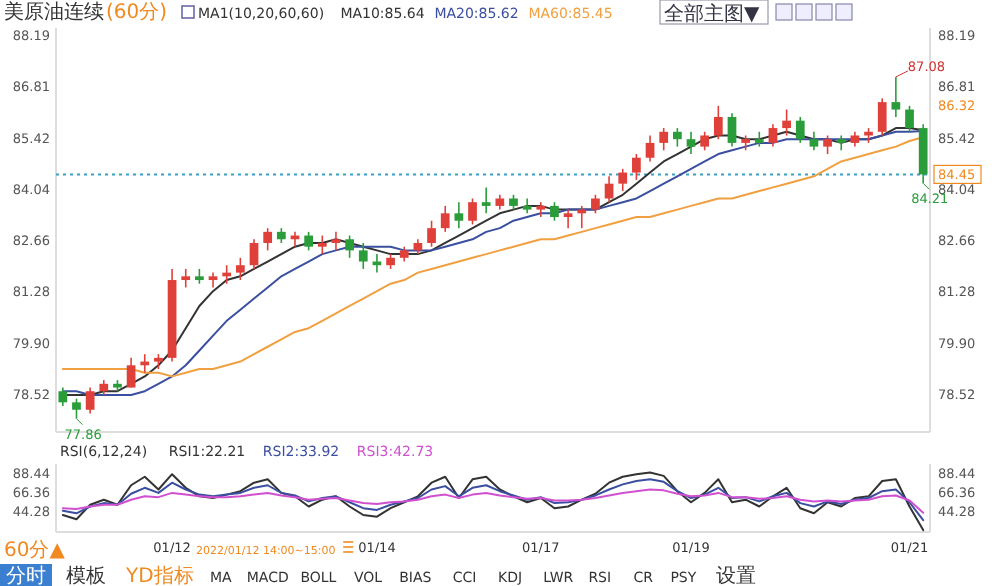 Image resolution: width=998 pixels, height=586 pixels. I want to click on chart-subtitle: (60分), so click(137, 12).